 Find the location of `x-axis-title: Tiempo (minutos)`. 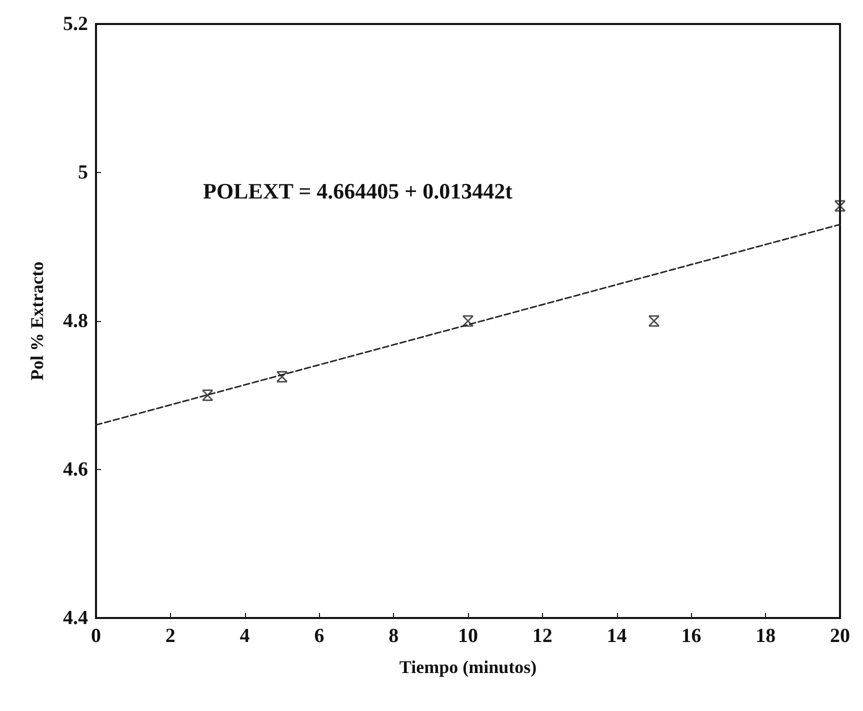

x-axis-title: Tiempo (minutos) is located at coordinates (468, 667).